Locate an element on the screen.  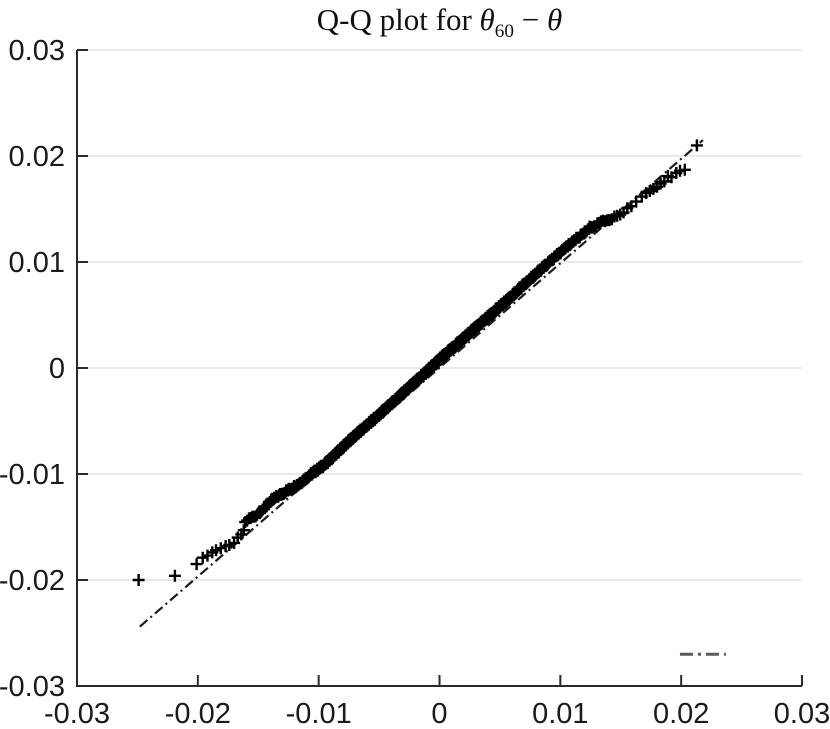
x-tick-label: 0.02 is located at coordinates (681, 713).